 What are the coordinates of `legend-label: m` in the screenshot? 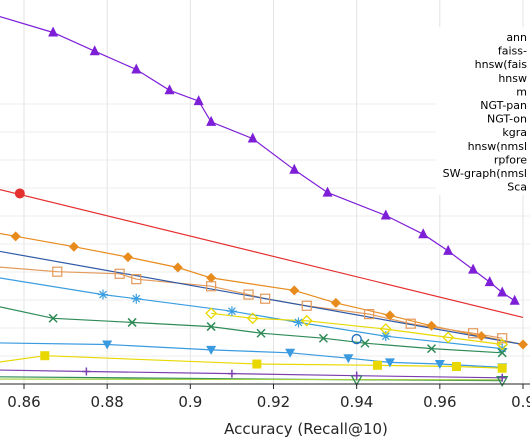 It's located at (521, 91).